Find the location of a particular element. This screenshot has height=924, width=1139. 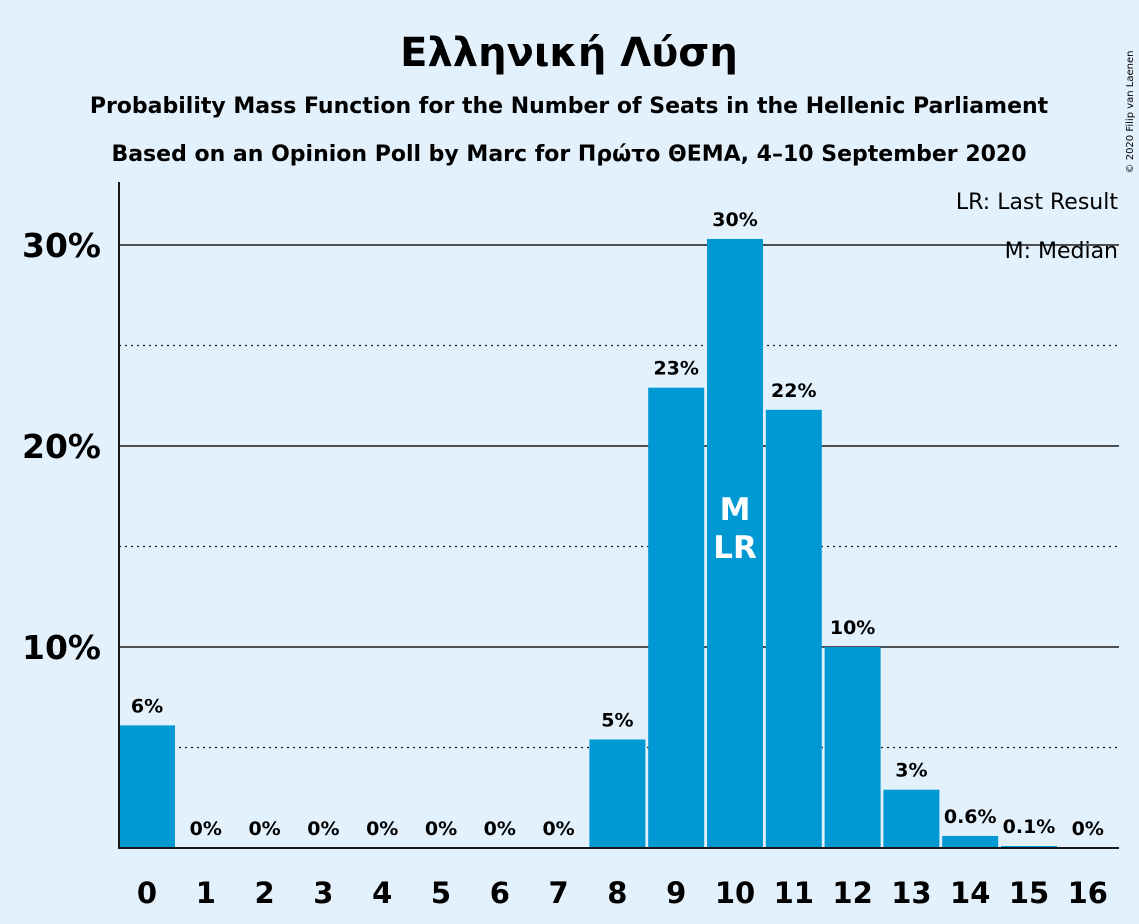

x-tick-label-5: 5 is located at coordinates (441, 893).